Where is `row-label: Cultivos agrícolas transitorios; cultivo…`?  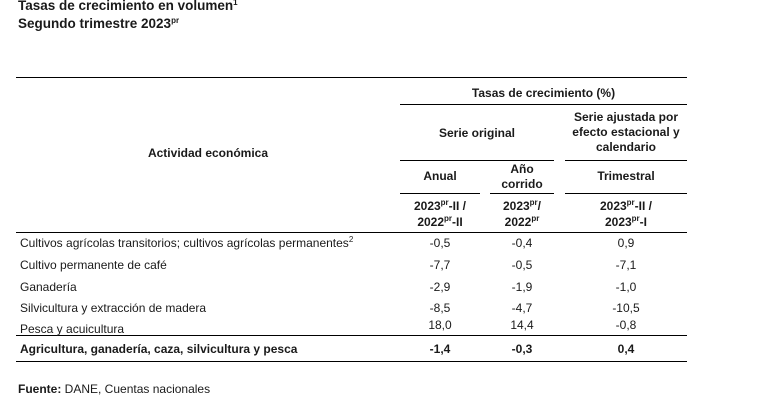 row-label: Cultivos agrícolas transitorios; cultivo… is located at coordinates (187, 243).